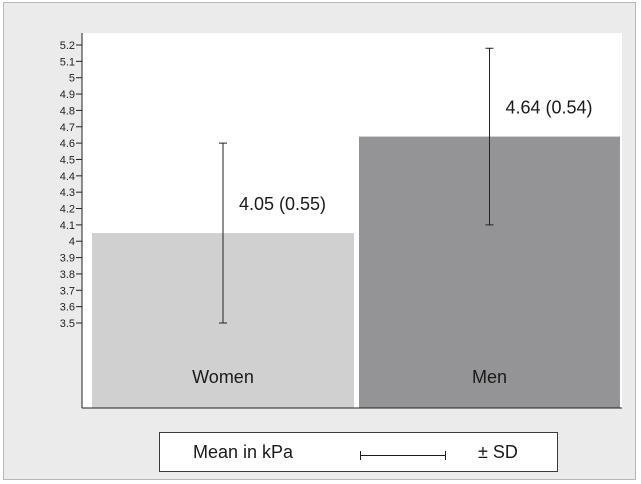 This screenshot has height=484, width=641. What do you see at coordinates (67, 177) in the screenshot?
I see `y-tick-label: 4.4` at bounding box center [67, 177].